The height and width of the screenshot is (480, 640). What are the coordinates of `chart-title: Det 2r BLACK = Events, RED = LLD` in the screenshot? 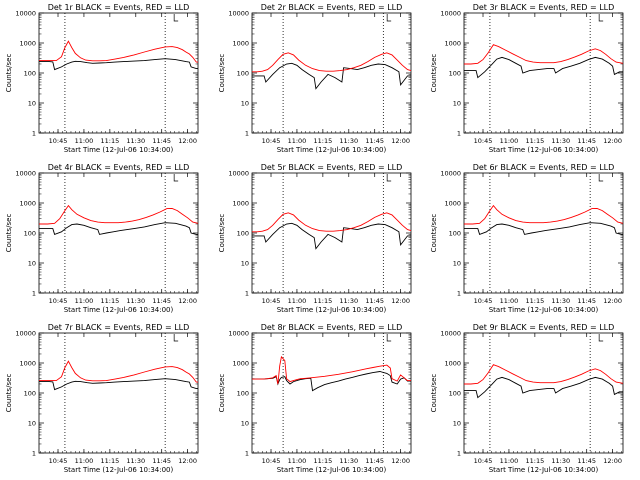 It's located at (332, 7).